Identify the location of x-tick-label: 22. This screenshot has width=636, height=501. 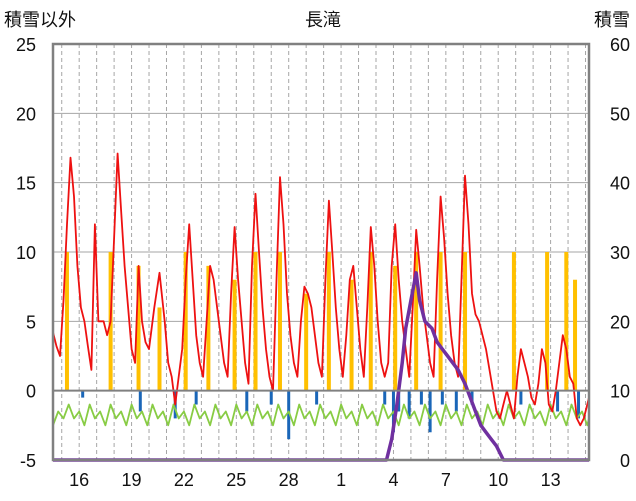
(184, 480).